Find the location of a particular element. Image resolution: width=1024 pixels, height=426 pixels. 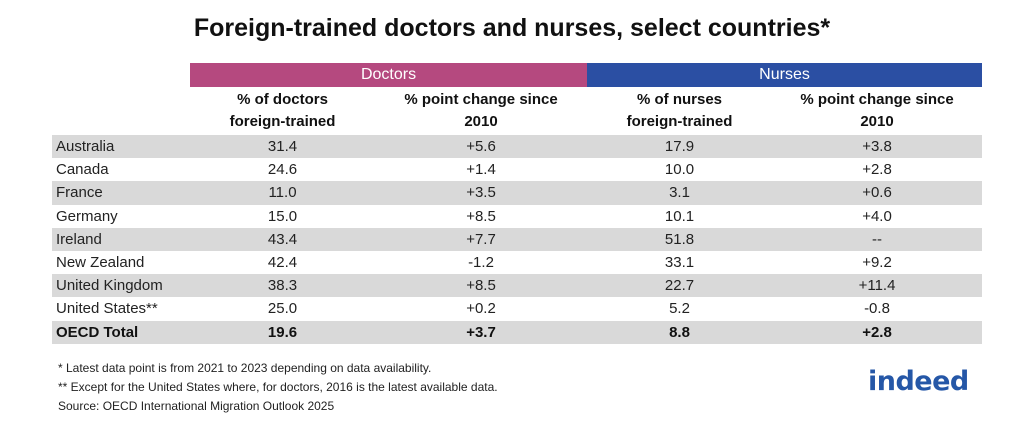

doctors-group-header: Doctors is located at coordinates (388, 75).